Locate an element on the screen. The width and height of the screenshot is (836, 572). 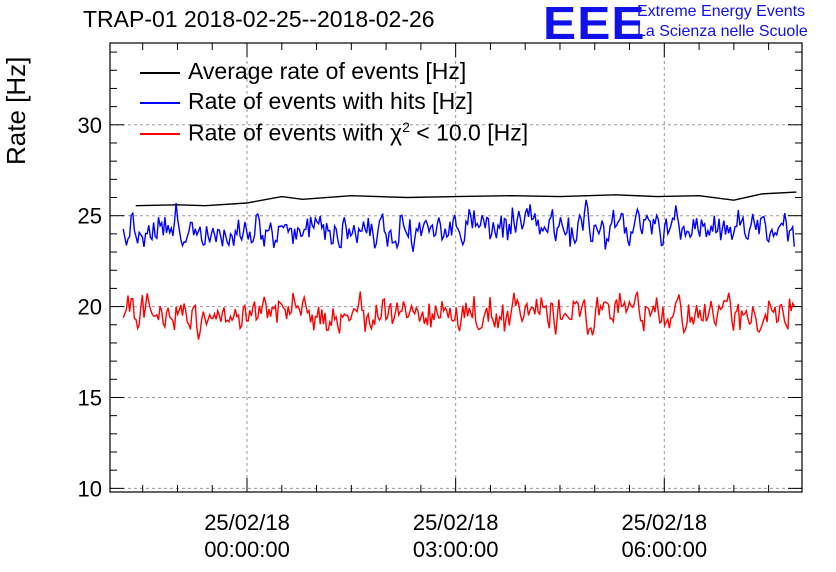
legend-label-chi2-prefix: Rate of events with is located at coordinates (289, 132).